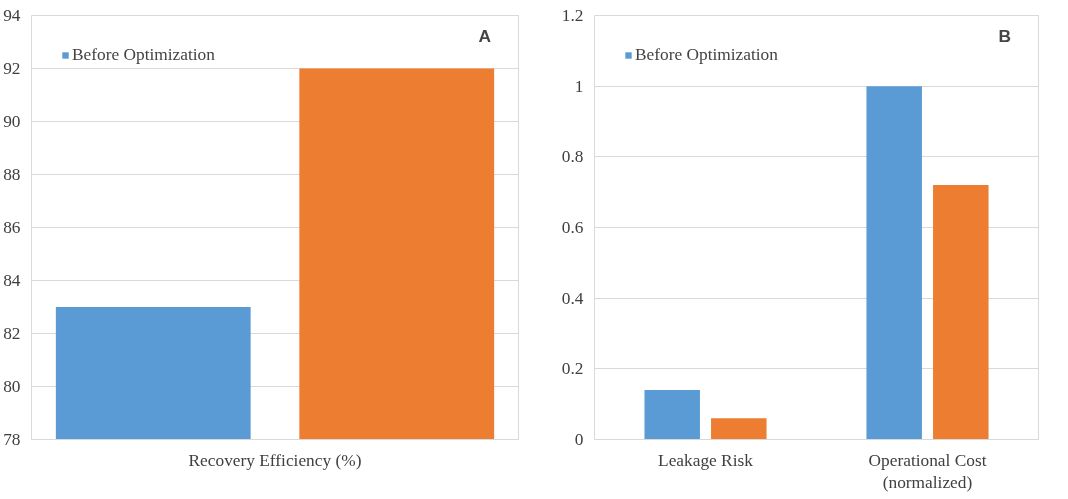 The image size is (1068, 499). Describe the element at coordinates (12, 439) in the screenshot. I see `y-tick-label: 78` at that location.